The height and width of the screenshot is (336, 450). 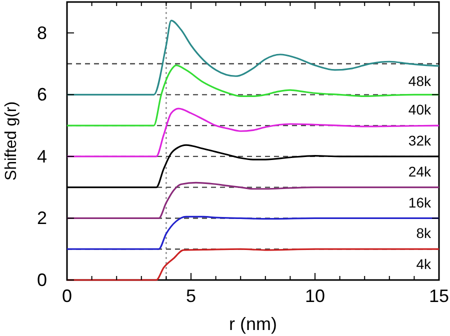 What do you see at coordinates (424, 233) in the screenshot?
I see `annotation: 8k` at bounding box center [424, 233].